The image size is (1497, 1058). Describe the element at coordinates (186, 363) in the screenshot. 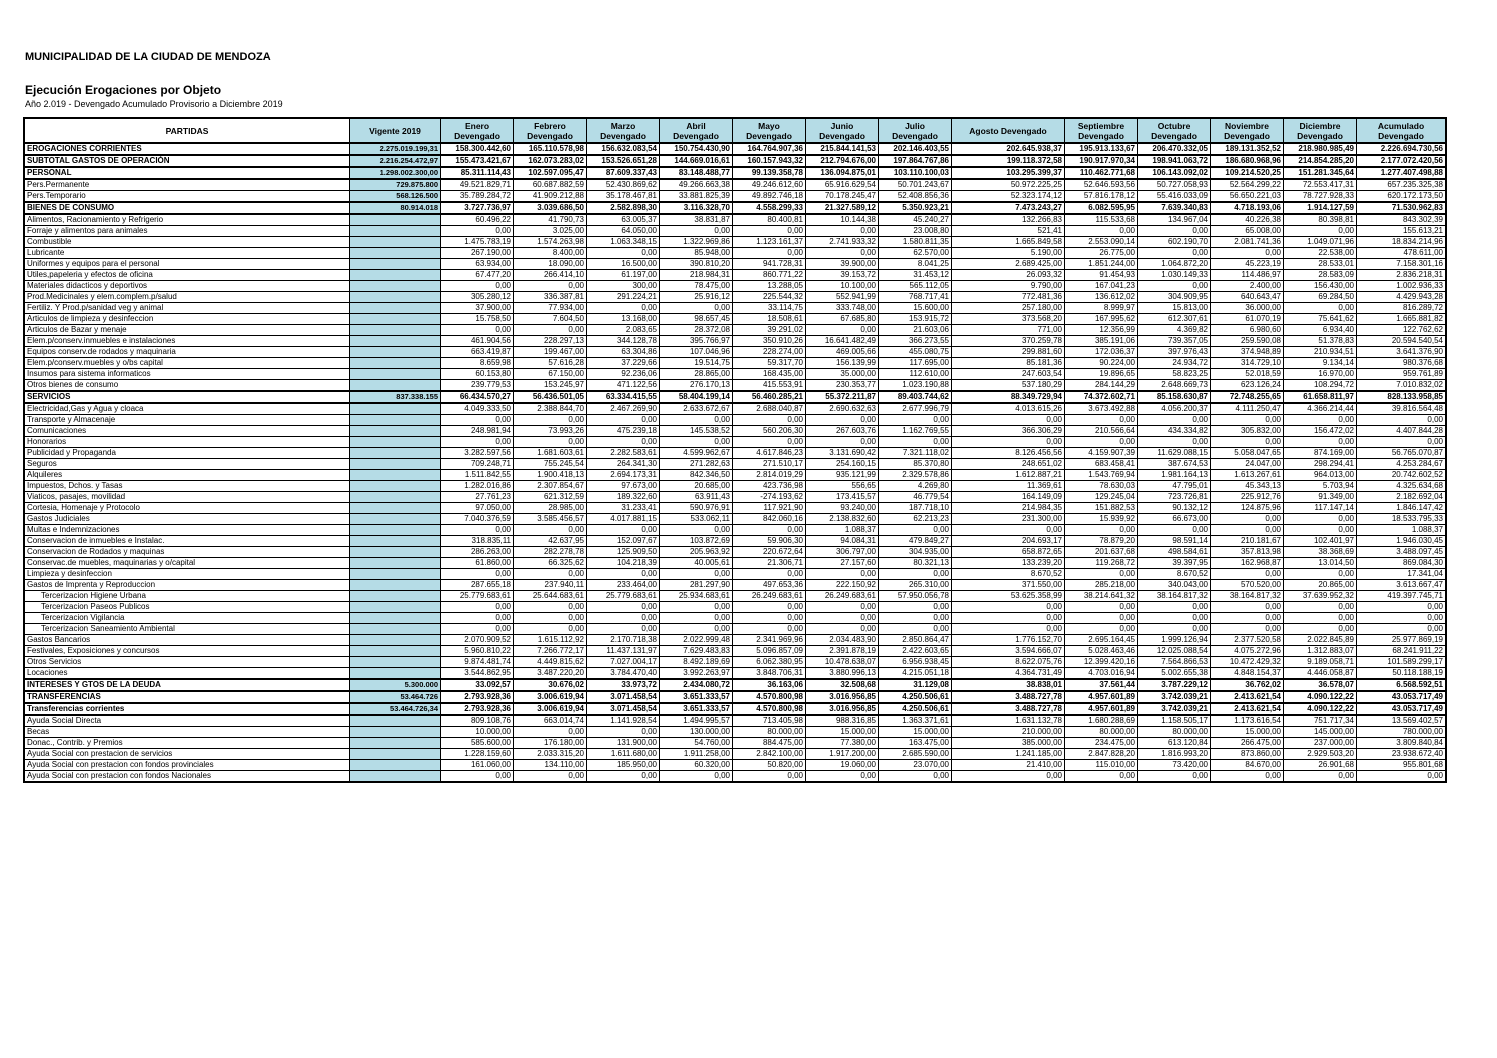

I see `partida-label: Elem.p/conserv.muebles y o/bs capital` at that location.